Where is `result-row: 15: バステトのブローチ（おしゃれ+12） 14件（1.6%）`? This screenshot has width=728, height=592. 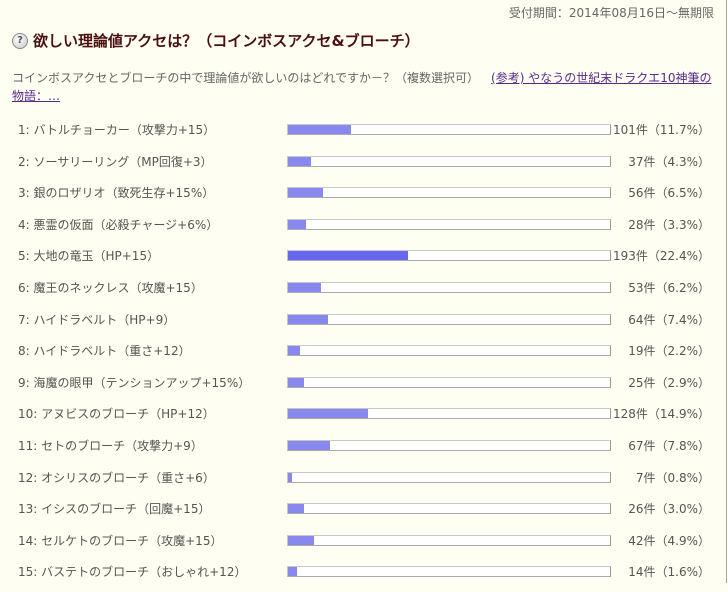
result-row: 15: バステトのブローチ（おしゃれ+12） 14件（1.6%） is located at coordinates (364, 576).